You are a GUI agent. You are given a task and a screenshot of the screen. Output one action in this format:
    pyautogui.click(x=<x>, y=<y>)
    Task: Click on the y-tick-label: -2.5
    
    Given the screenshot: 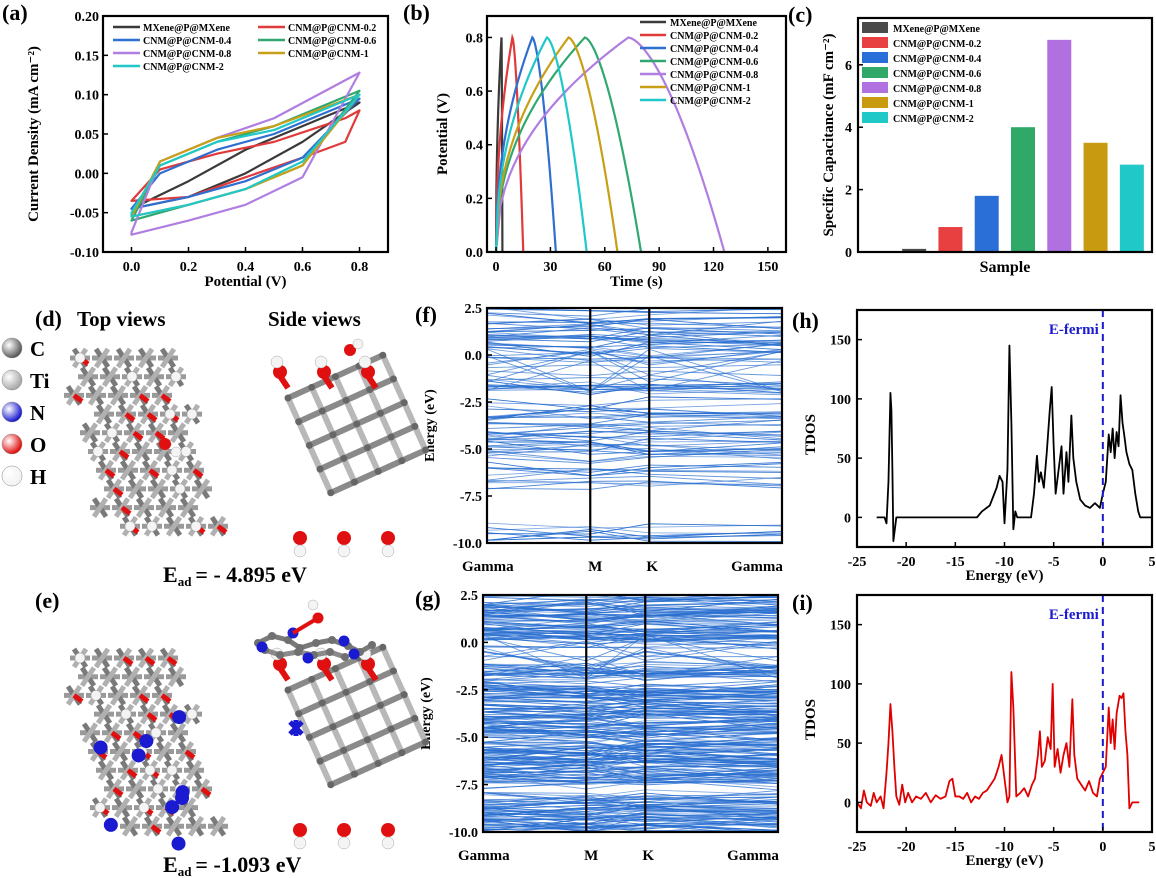 What is the action you would take?
    pyautogui.click(x=471, y=403)
    